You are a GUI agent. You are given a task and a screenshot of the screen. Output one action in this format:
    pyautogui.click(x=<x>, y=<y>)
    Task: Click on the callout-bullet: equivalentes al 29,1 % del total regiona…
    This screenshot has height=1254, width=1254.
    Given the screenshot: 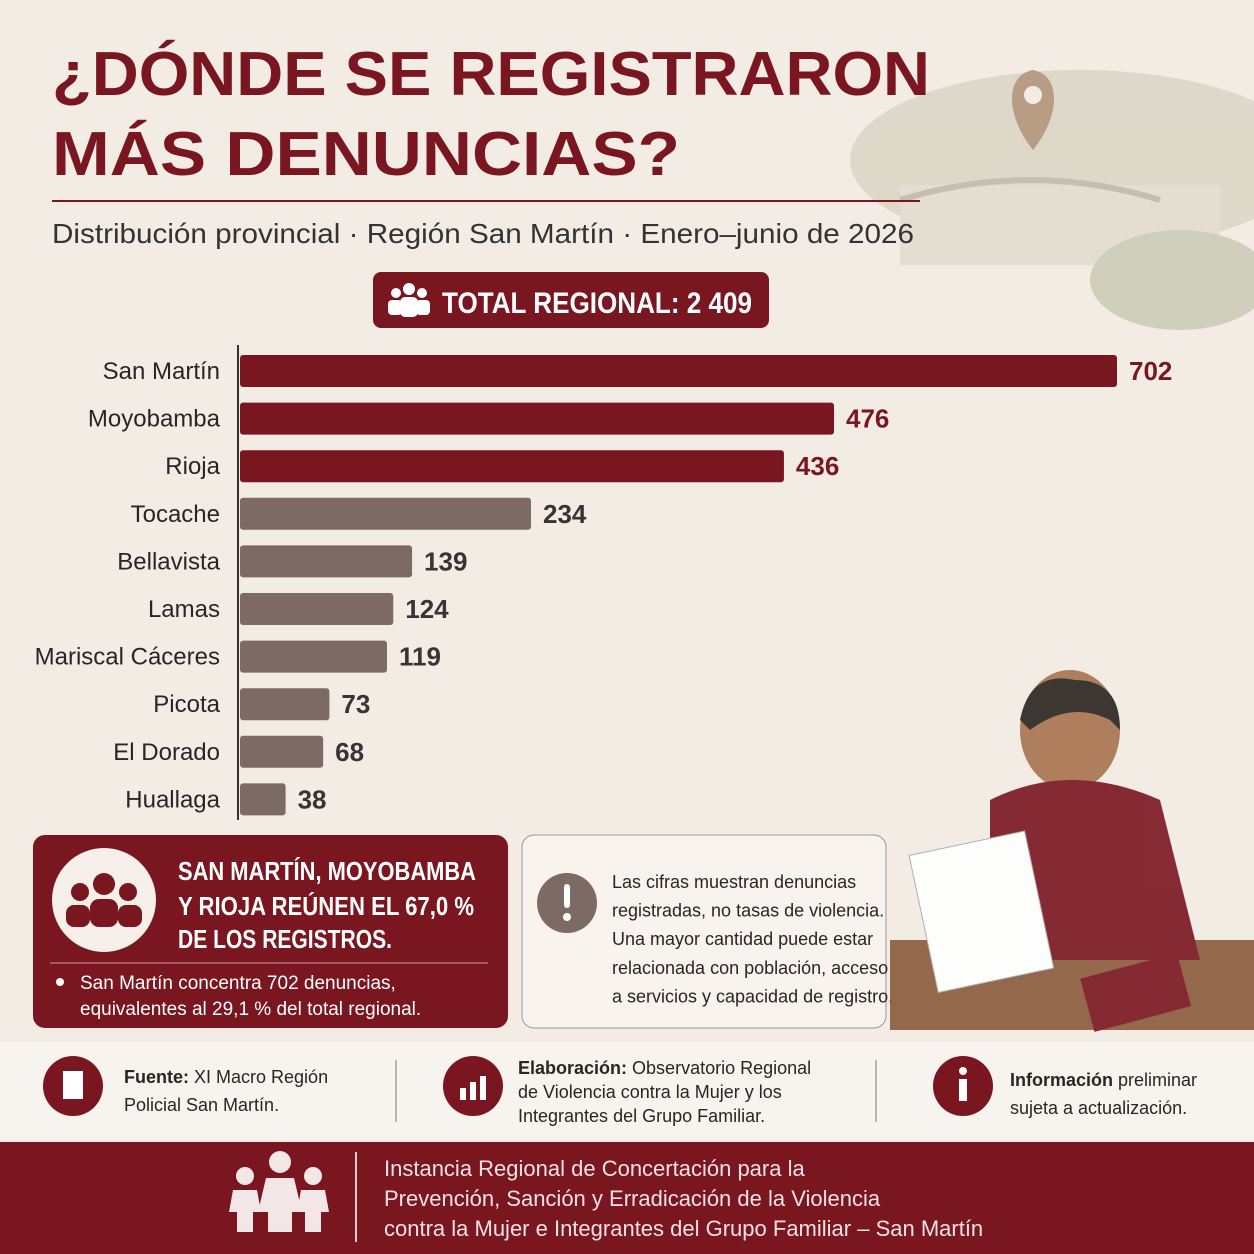 What is the action you would take?
    pyautogui.click(x=250, y=1009)
    